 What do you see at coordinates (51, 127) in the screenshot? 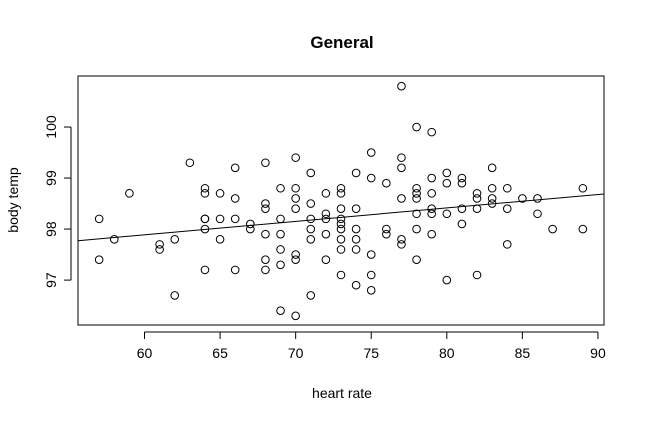
I see `y-tick-label: 100` at bounding box center [51, 127].